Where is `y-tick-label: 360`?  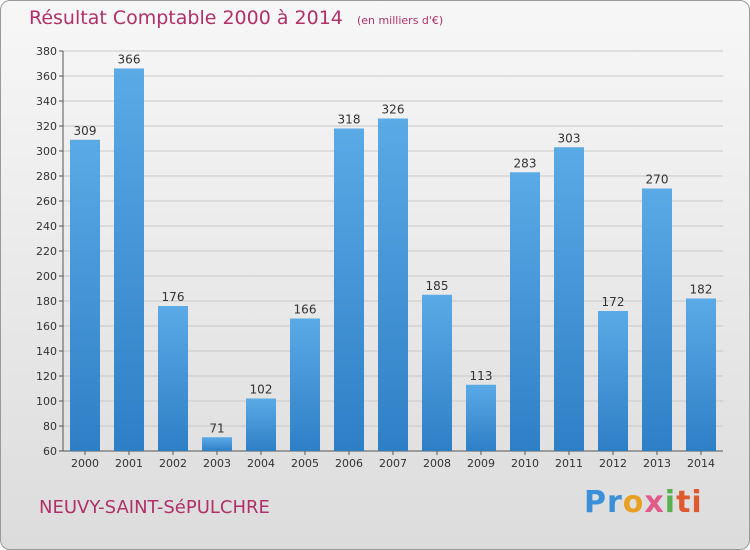 y-tick-label: 360 is located at coordinates (46, 76).